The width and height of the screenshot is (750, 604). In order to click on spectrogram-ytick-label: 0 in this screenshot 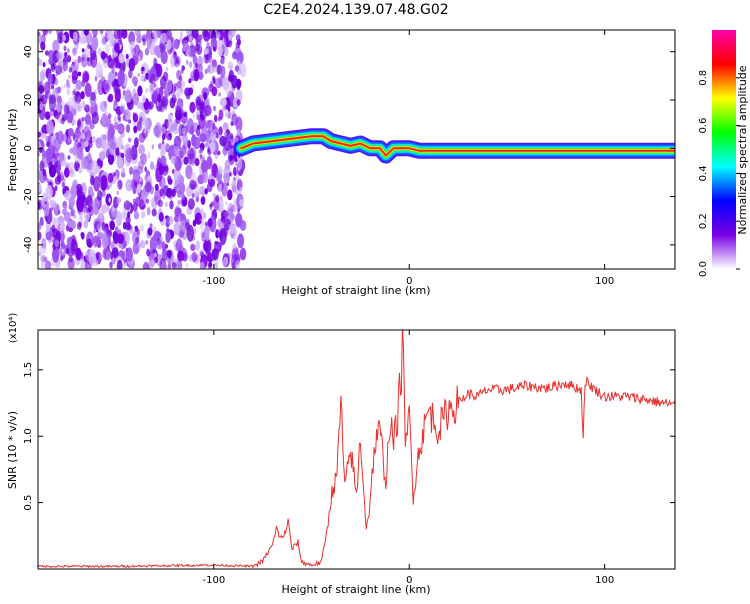, I will do `click(28, 148)`.